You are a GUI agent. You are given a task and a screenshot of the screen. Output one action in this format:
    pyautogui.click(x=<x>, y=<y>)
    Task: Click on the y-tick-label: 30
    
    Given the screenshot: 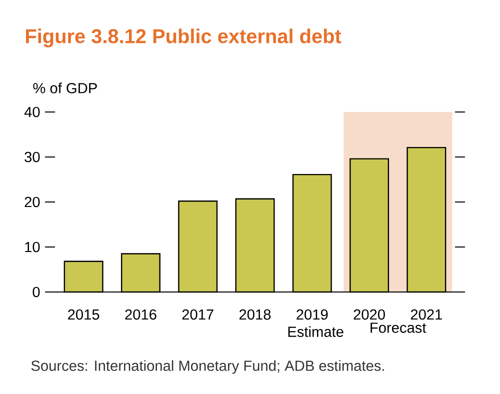 What is the action you would take?
    pyautogui.click(x=32, y=157)
    